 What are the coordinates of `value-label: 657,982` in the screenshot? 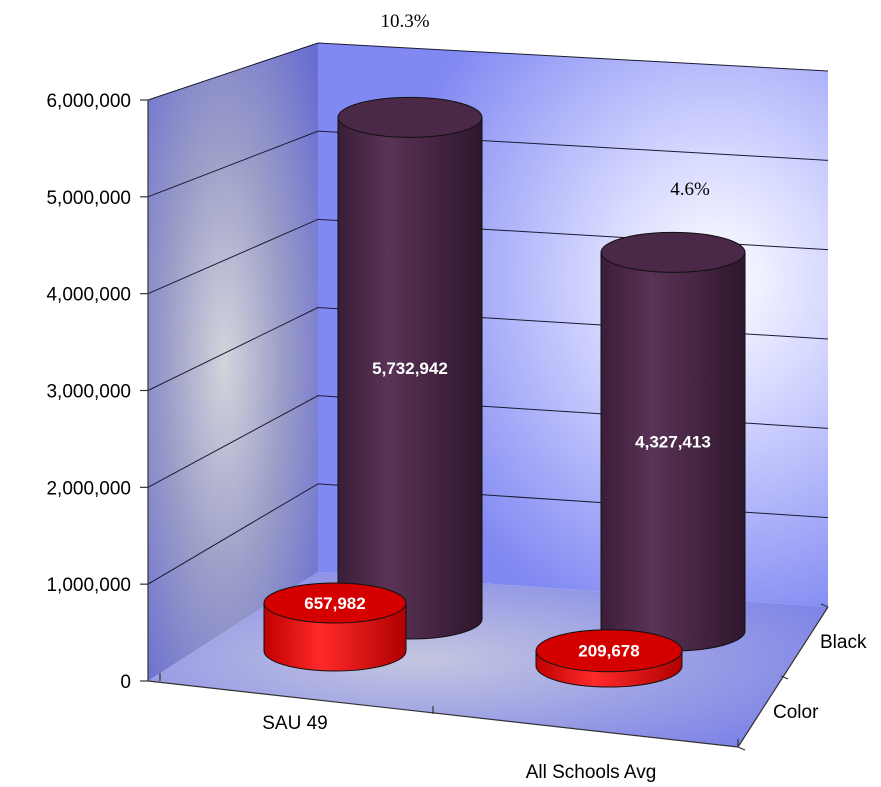 It's located at (334, 603).